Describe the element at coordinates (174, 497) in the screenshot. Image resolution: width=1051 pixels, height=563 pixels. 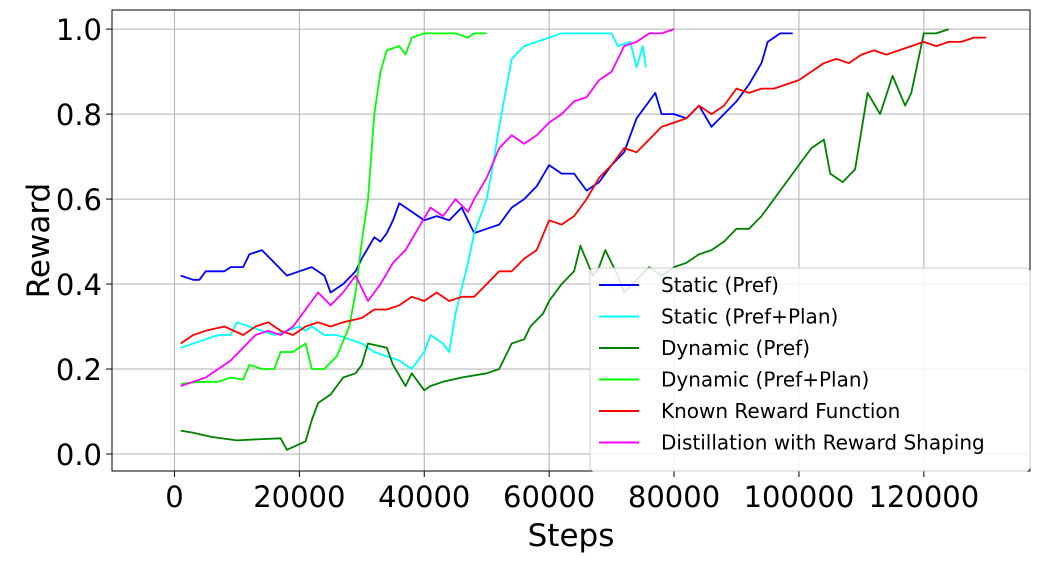
I see `x-tick-label: 0` at that location.